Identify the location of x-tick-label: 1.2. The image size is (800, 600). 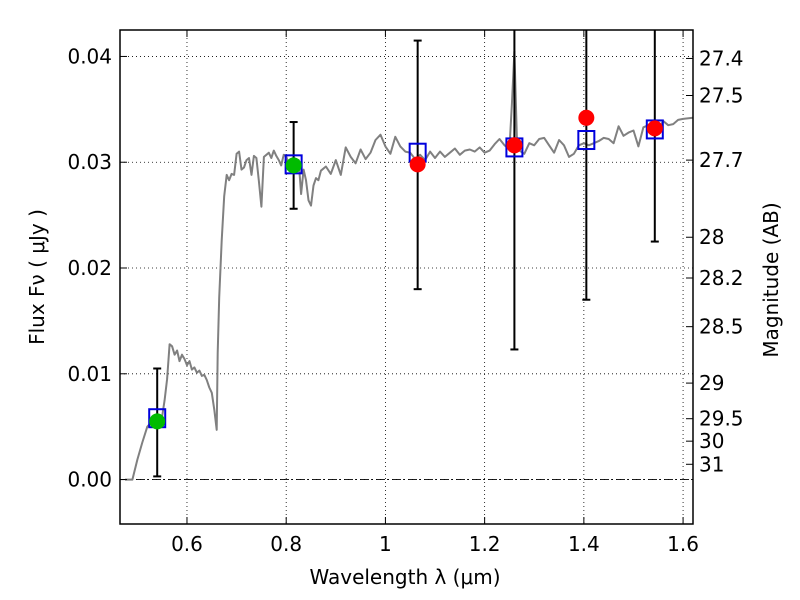
(485, 544).